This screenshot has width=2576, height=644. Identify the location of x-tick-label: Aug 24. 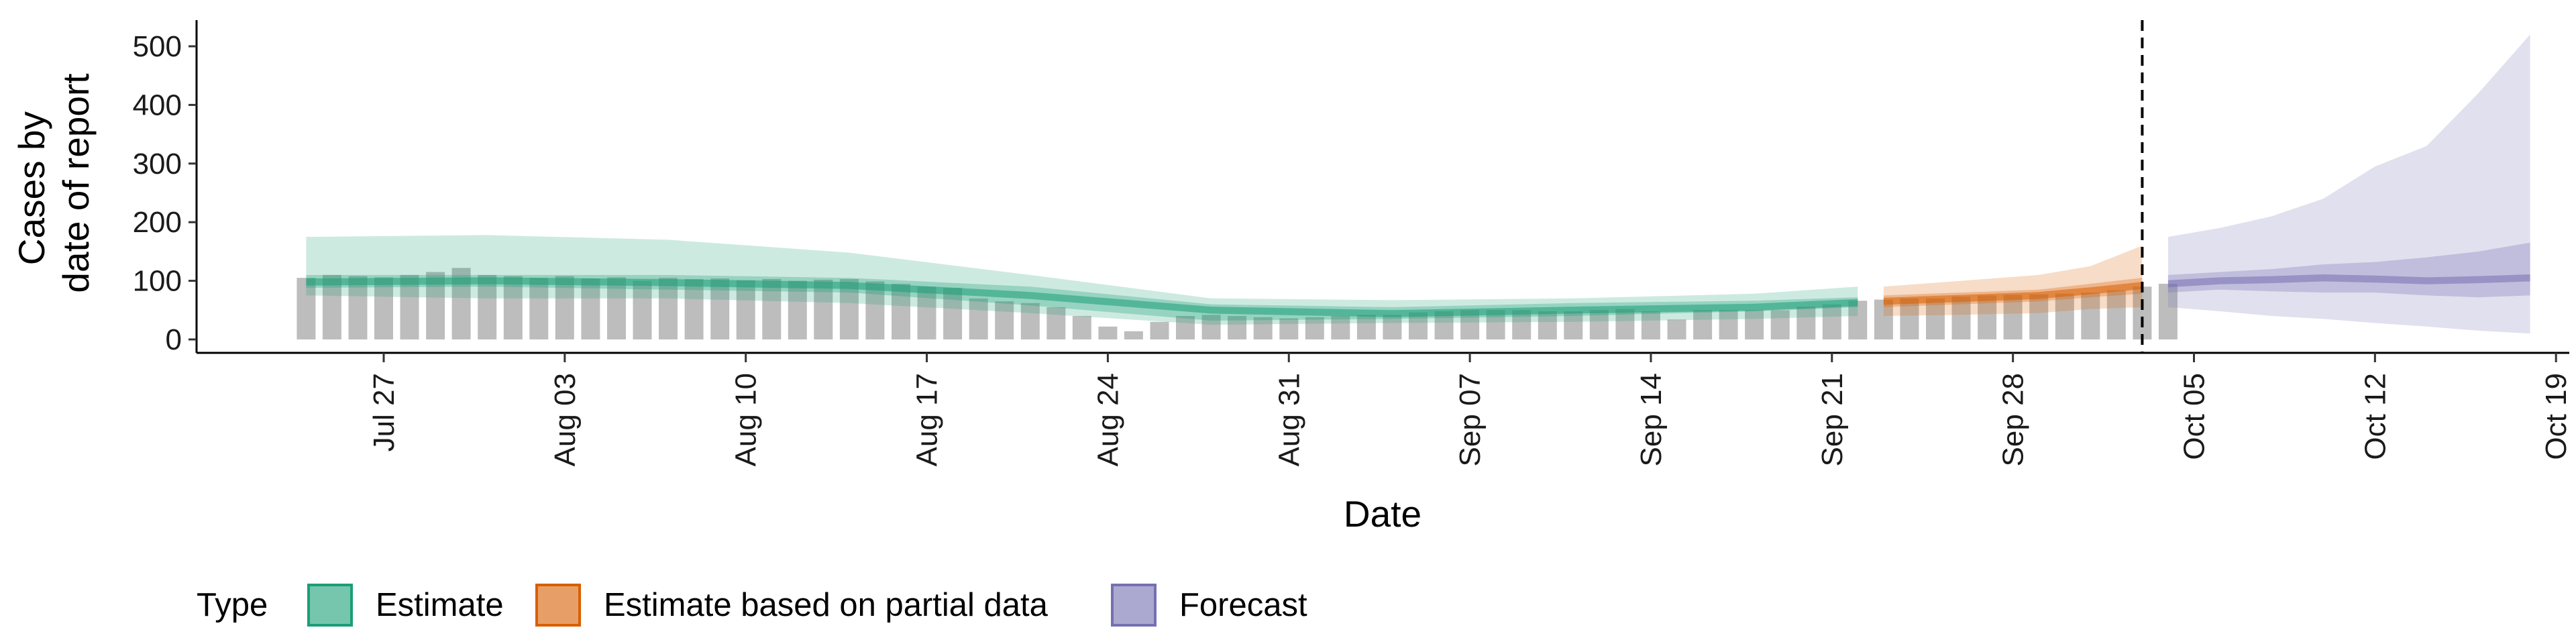
(1107, 419).